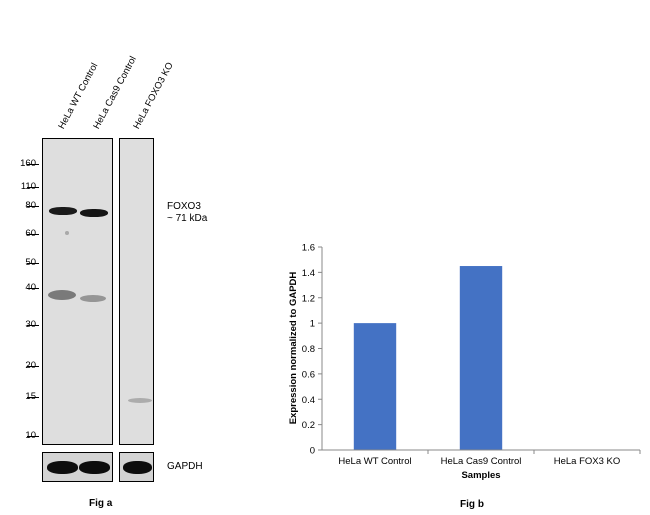  Describe the element at coordinates (23, 262) in the screenshot. I see `mw-marker: 50` at that location.